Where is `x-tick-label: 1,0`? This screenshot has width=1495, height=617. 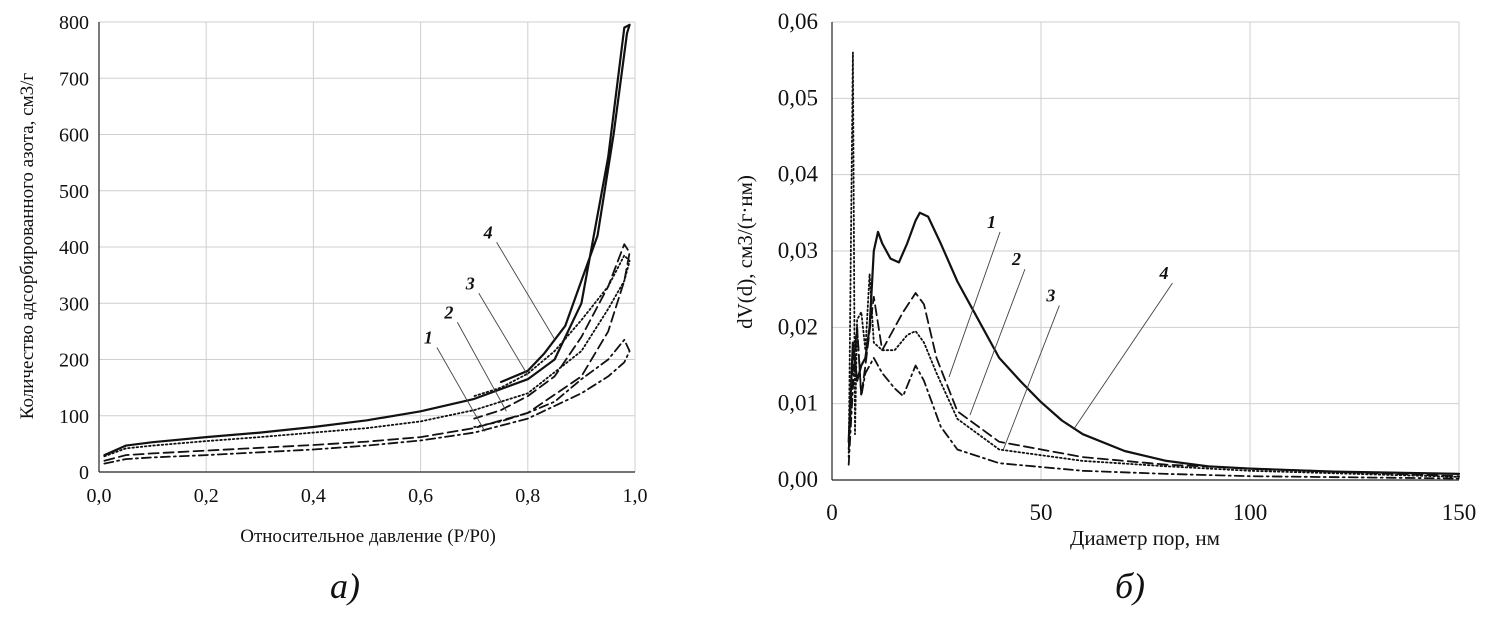
x-tick-label: 1,0 is located at coordinates (635, 496).